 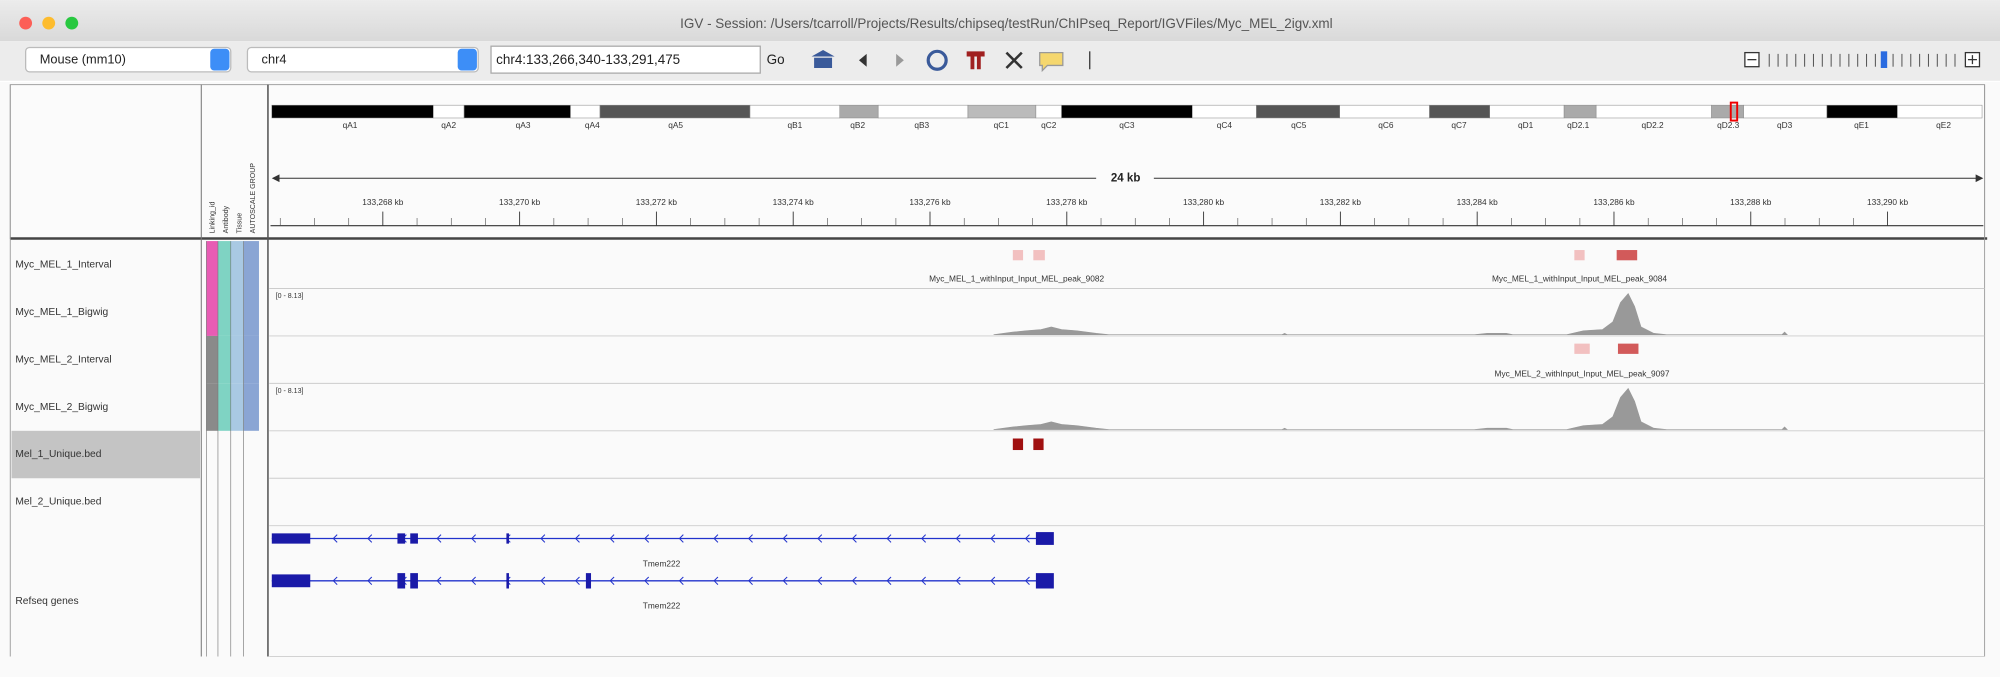 I want to click on go-button: Go, so click(x=776, y=59).